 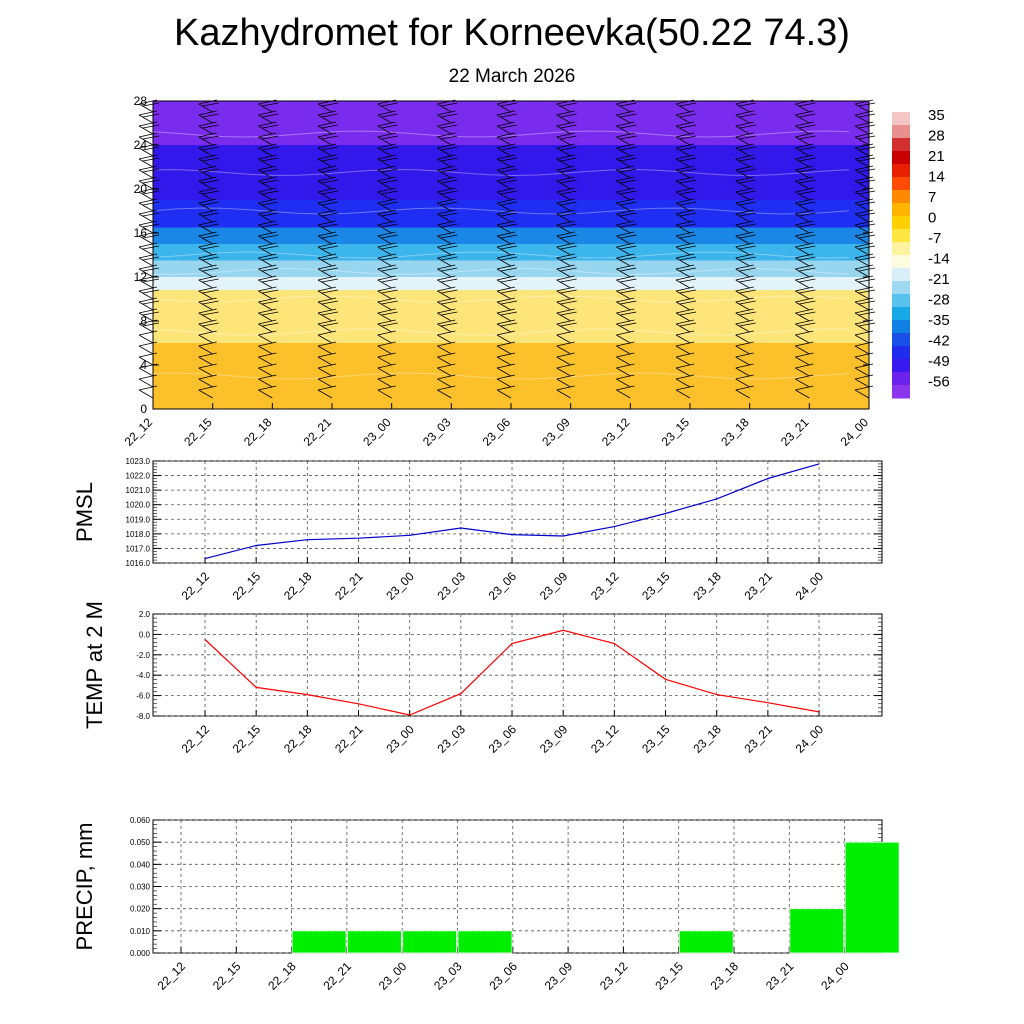 What do you see at coordinates (517, 665) in the screenshot?
I see `plot-frame` at bounding box center [517, 665].